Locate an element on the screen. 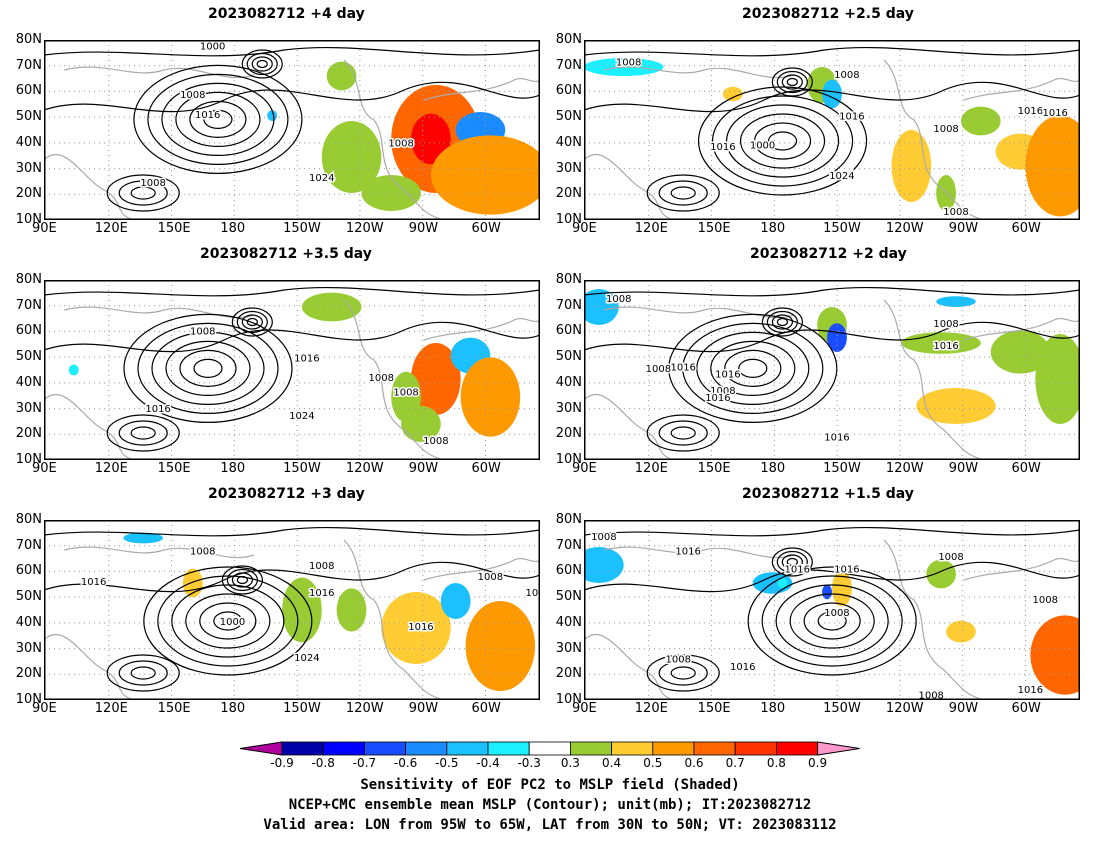  lat-label: 80N is located at coordinates (568, 519).